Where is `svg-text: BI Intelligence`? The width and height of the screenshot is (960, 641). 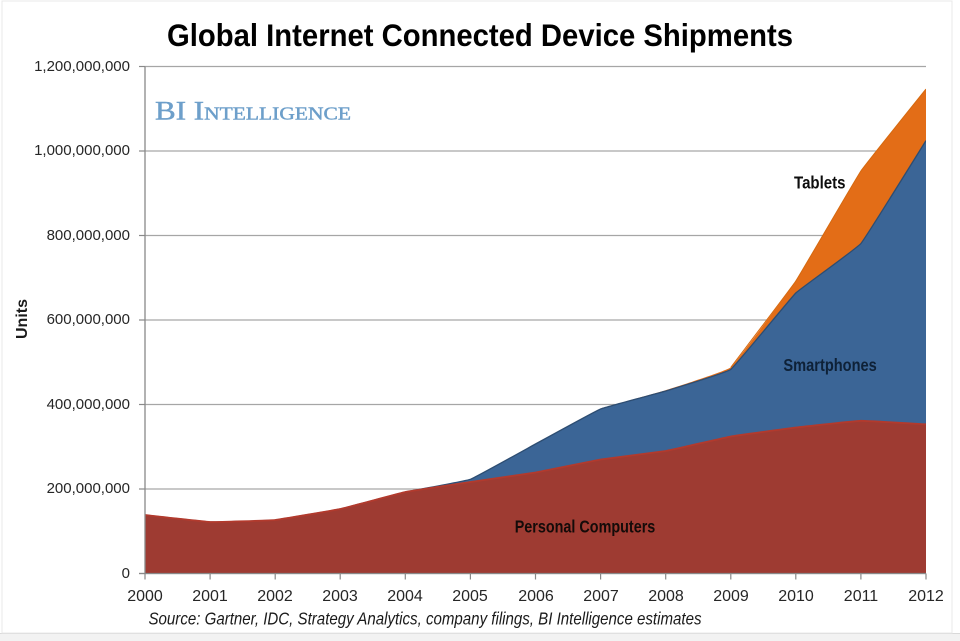 svg-text: BI Intelligence is located at coordinates (253, 111).